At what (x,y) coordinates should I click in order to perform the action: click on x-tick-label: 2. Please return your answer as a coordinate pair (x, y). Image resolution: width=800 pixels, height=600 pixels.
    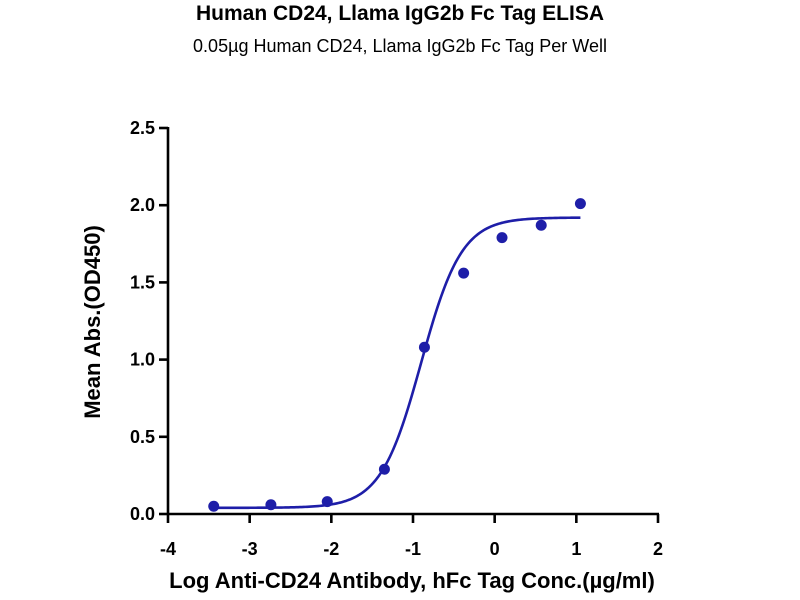
    Looking at the image, I should click on (658, 549).